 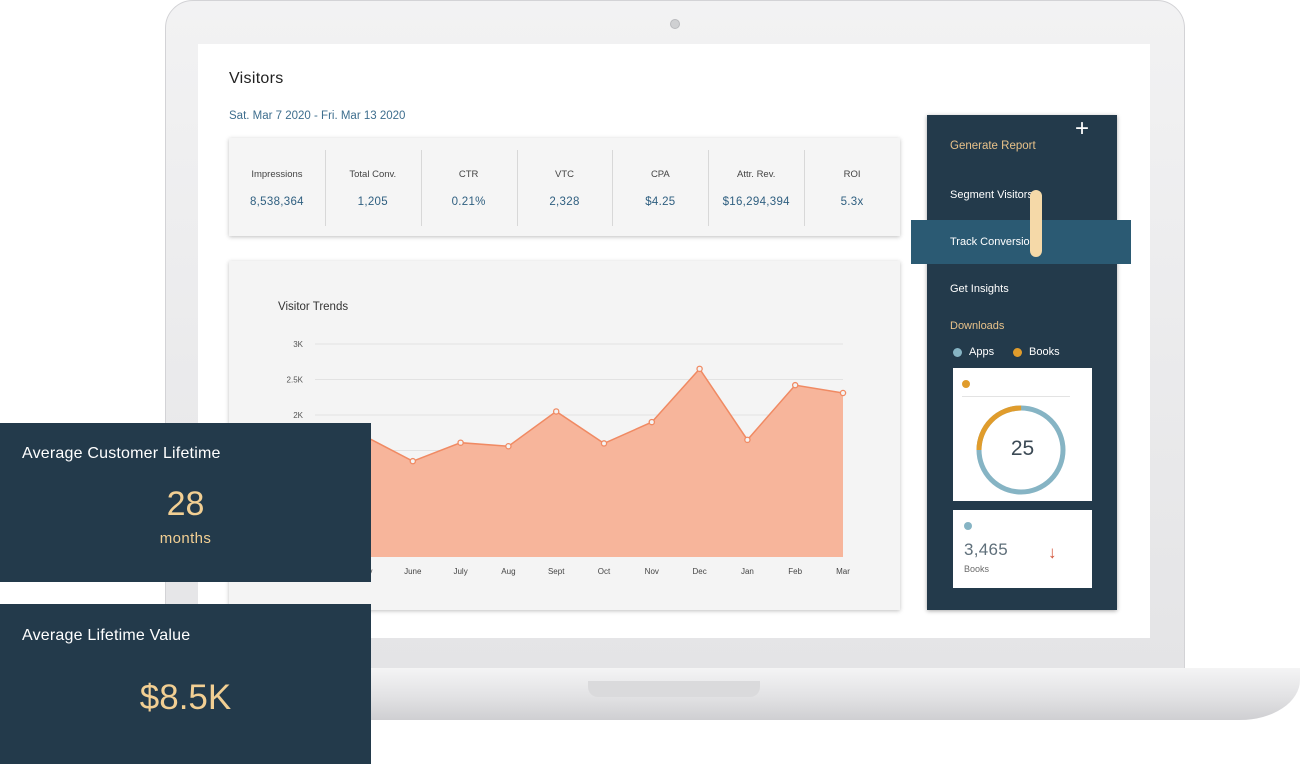 I want to click on donut-card-dot, so click(x=966, y=384).